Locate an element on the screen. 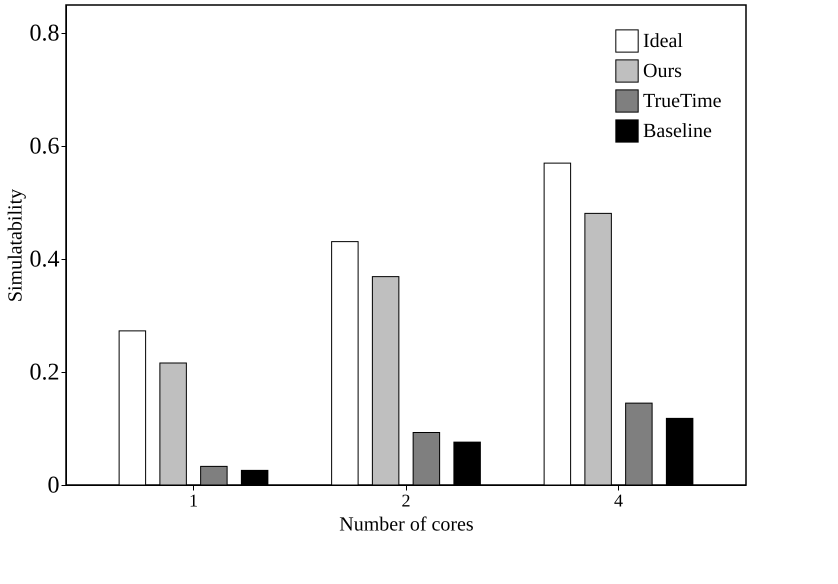 The image size is (838, 584). x-axis-title: Number of cores is located at coordinates (406, 525).